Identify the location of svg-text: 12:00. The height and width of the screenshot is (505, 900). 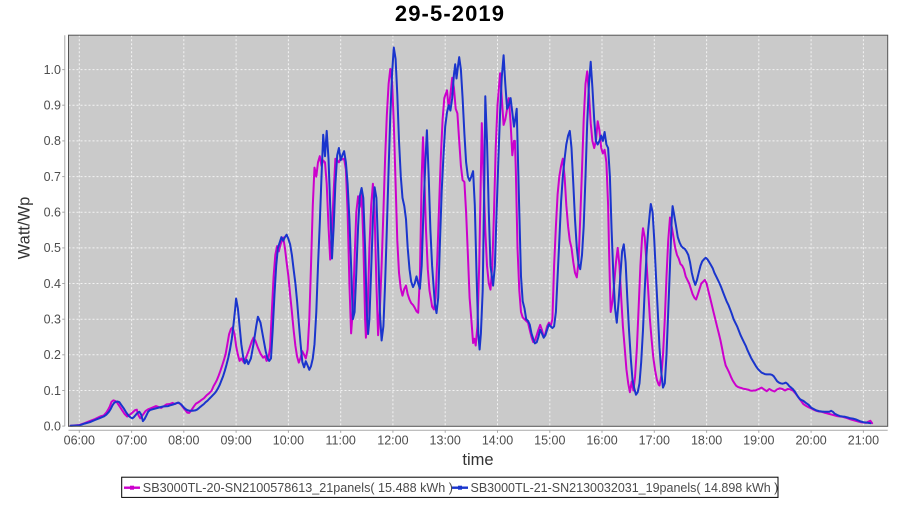
(392, 441).